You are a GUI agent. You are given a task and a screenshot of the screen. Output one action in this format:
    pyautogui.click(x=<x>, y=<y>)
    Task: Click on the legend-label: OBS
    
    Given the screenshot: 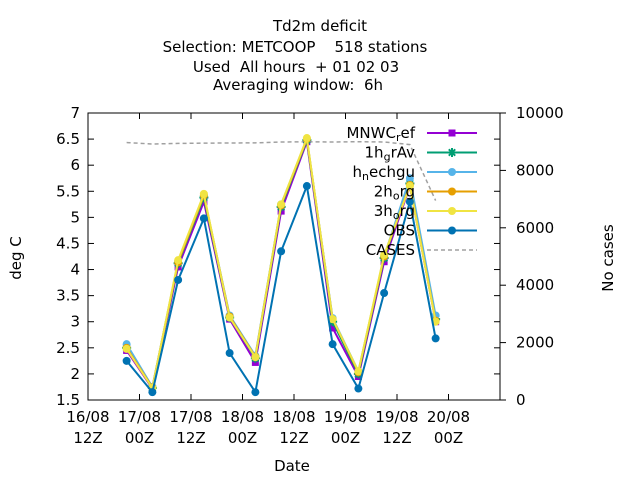 What is the action you would take?
    pyautogui.click(x=399, y=231)
    